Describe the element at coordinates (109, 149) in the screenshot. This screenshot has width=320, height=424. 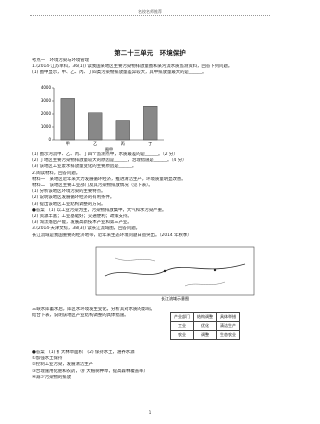
I see `figure-caption: 图甲` at that location.